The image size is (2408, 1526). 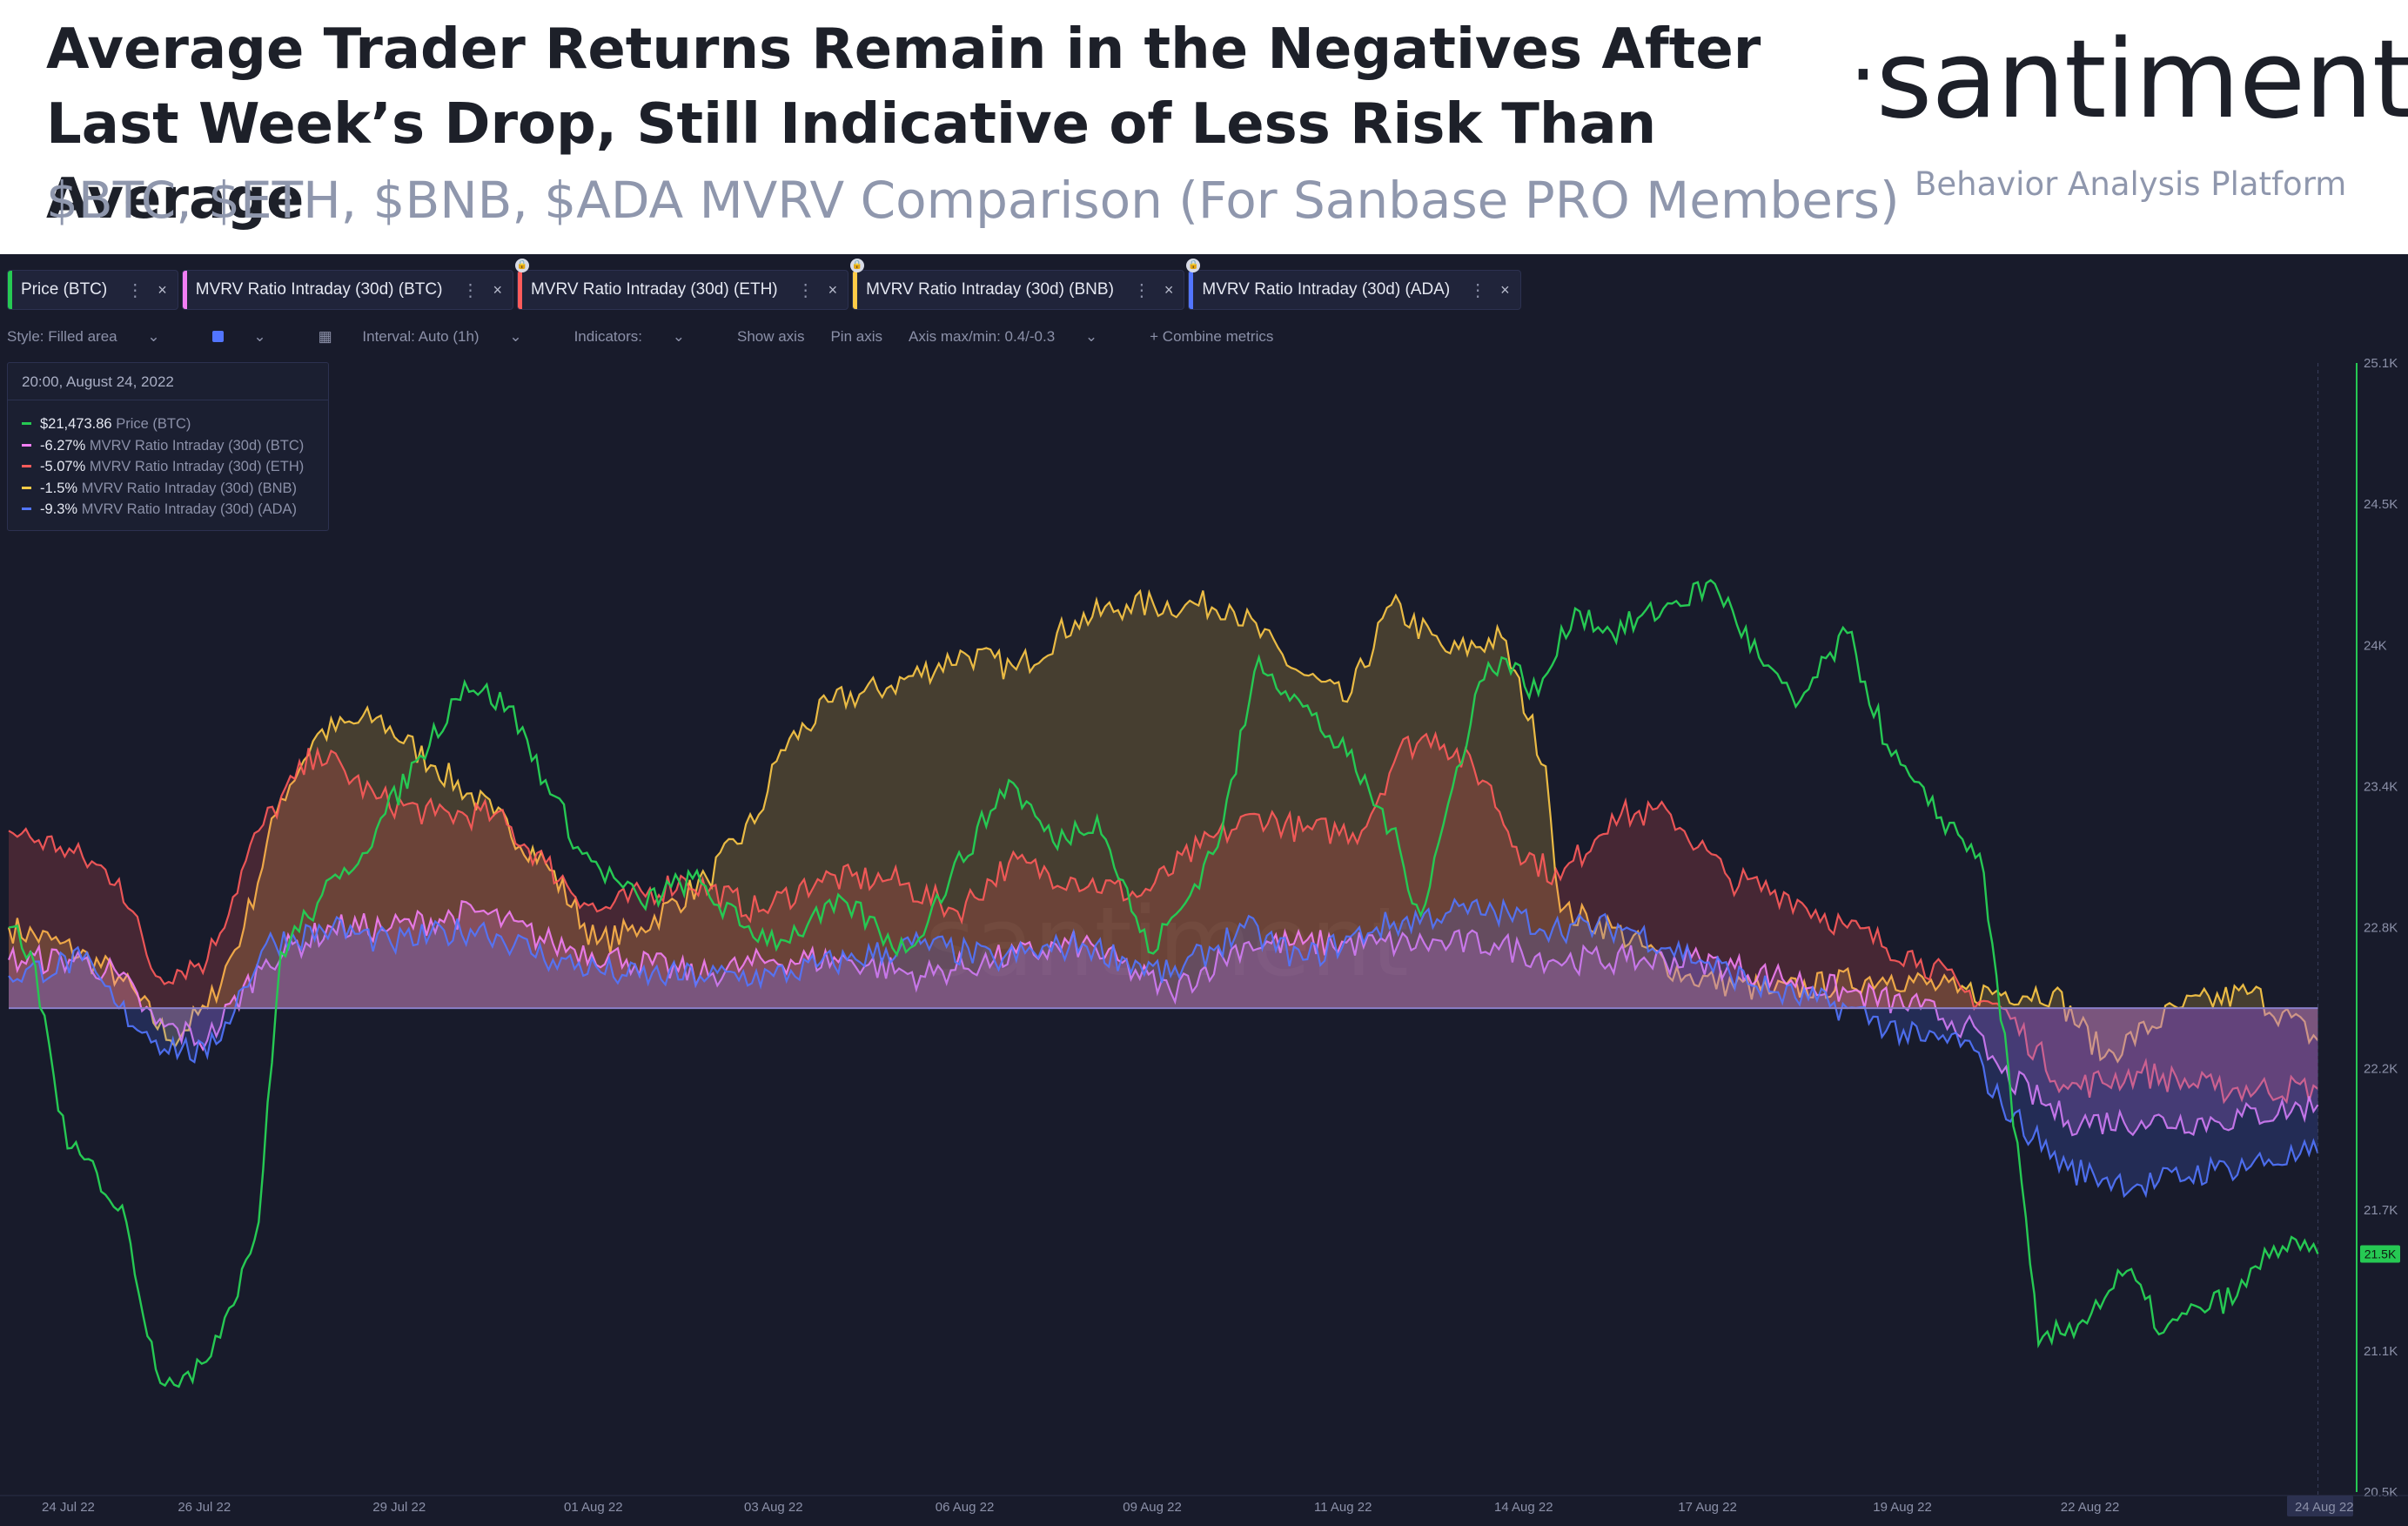 I want to click on tab-mvrv-ada: 🔒 MVRV Ratio Intraday (30d) (ADA) ⋮ ×, so click(x=1353, y=284).